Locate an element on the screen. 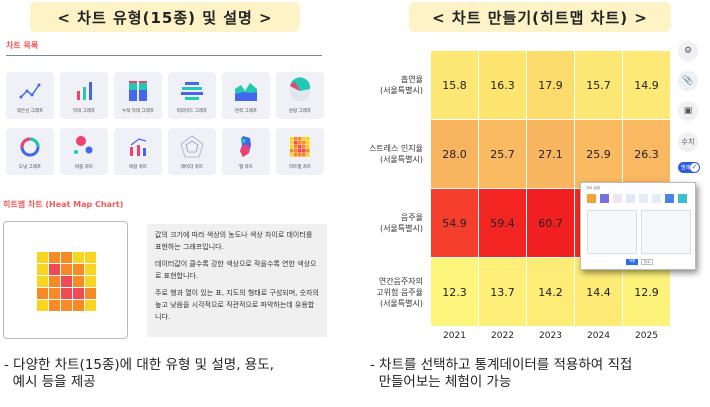 The height and width of the screenshot is (407, 710). chart-card-area-chart: 면적 그래프 is located at coordinates (246, 95).